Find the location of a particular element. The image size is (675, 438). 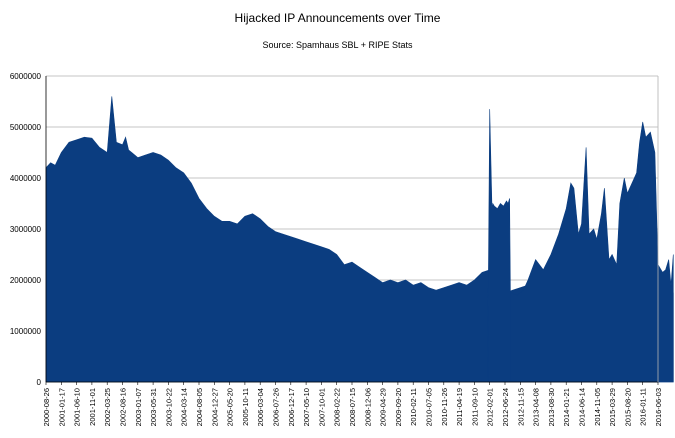

x-tick-label: 2012-02-01 is located at coordinates (490, 407).